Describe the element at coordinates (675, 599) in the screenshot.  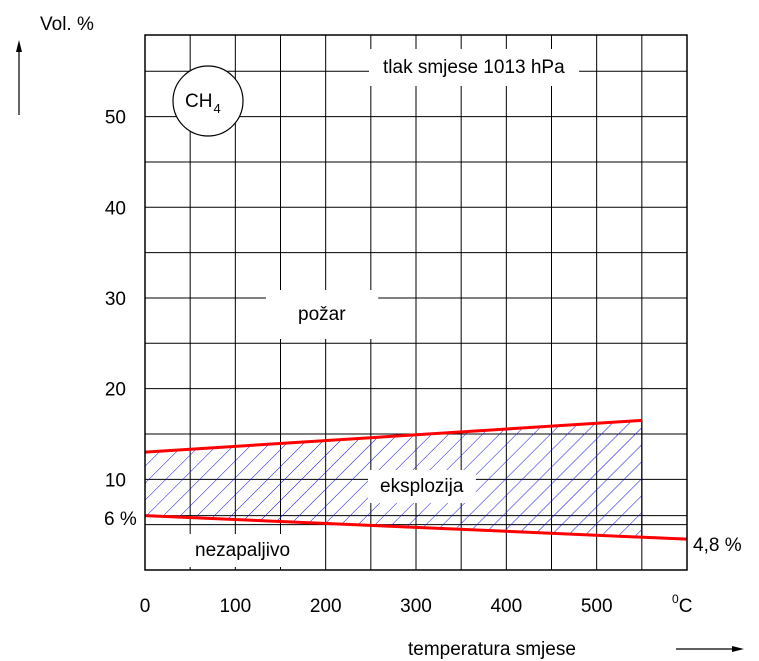
I see `x-axis-unit-degree: 0` at that location.